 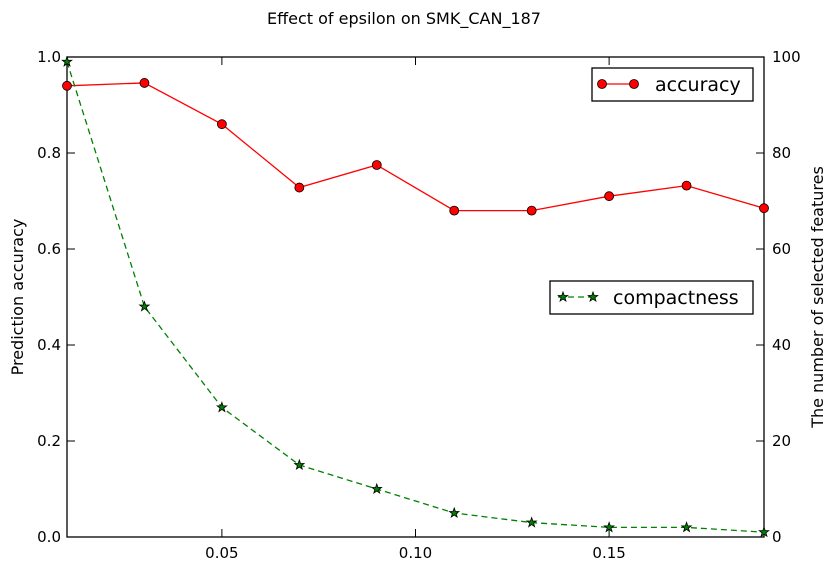 What do you see at coordinates (602, 84) in the screenshot?
I see `legend-accuracy-marker-start` at bounding box center [602, 84].